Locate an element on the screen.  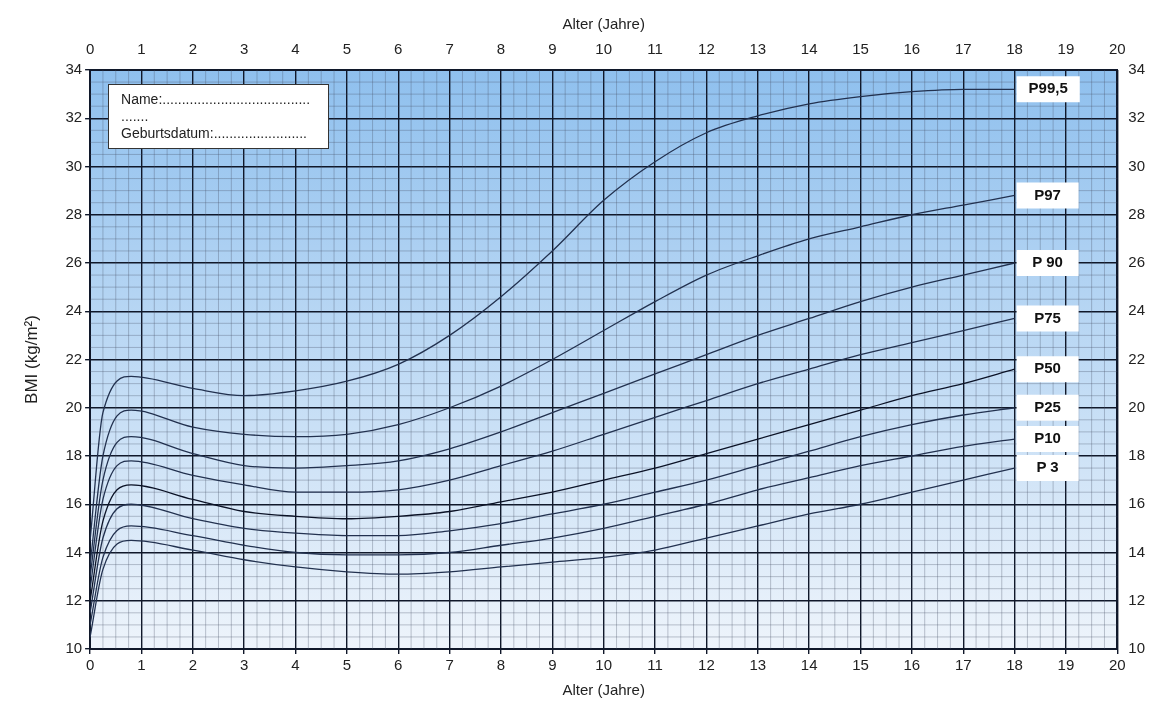
y2-tick-label: 28 is located at coordinates (1136, 213).